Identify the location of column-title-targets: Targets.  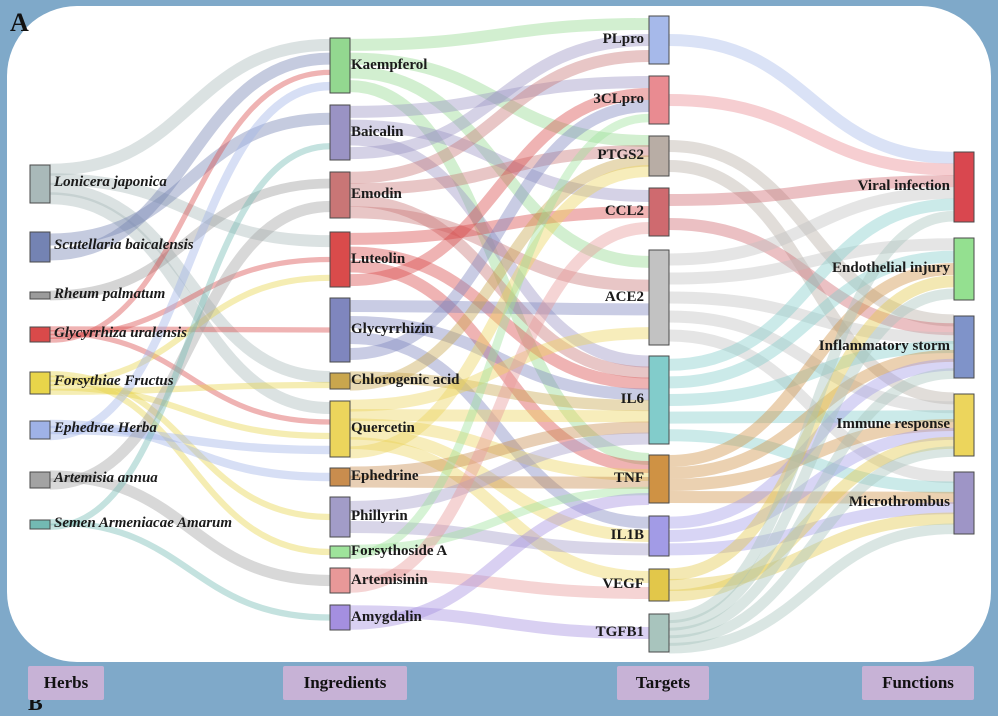
(663, 683).